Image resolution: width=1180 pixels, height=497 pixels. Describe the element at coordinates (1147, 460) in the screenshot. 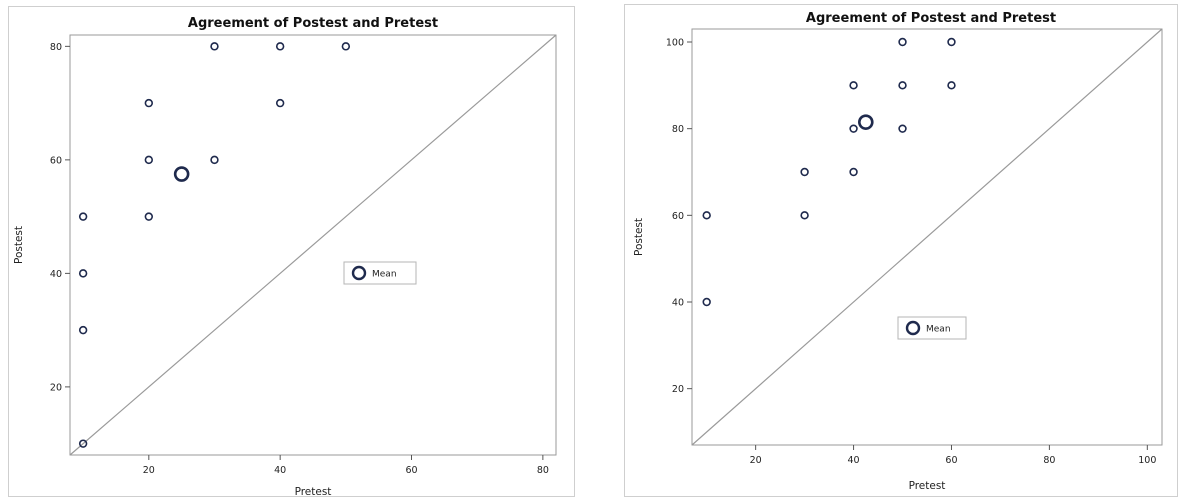

I see `x-tick-label: 100` at that location.